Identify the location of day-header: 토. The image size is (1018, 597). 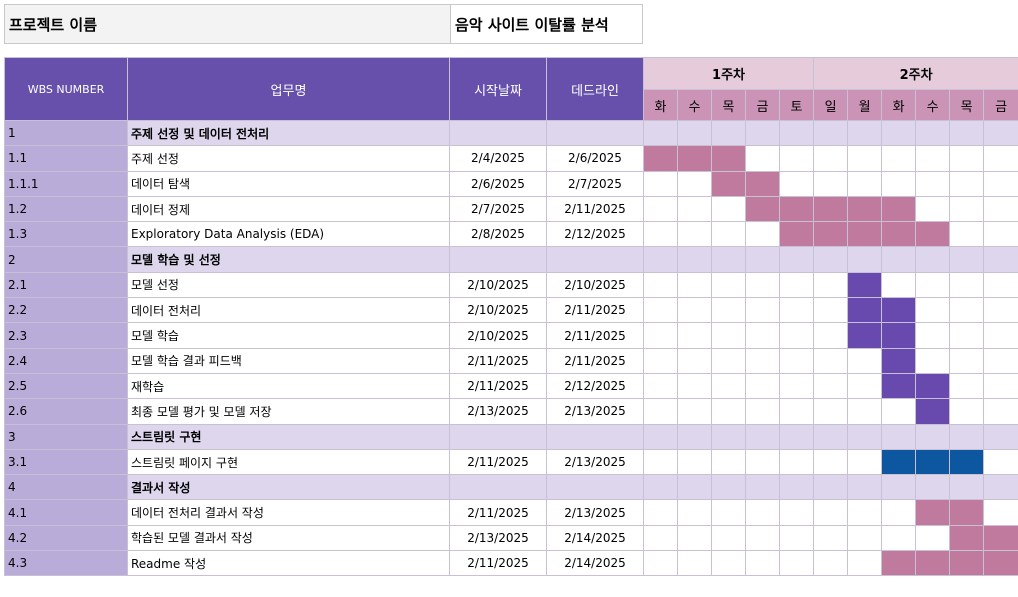
(796, 105).